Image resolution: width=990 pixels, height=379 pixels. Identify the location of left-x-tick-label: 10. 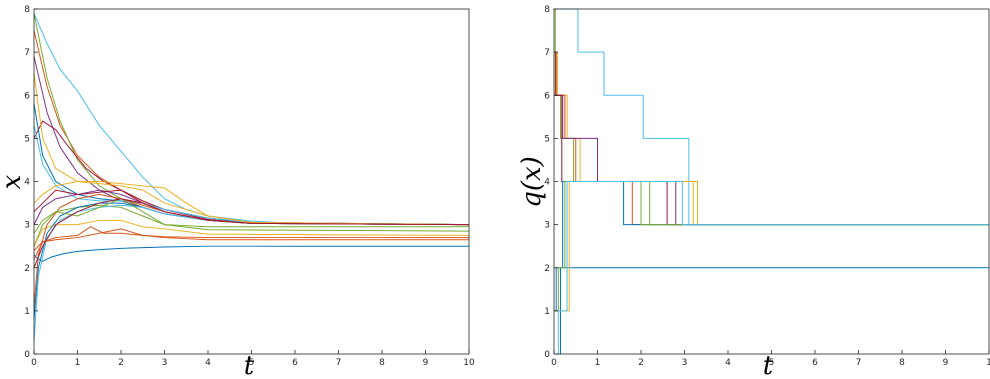
(469, 363).